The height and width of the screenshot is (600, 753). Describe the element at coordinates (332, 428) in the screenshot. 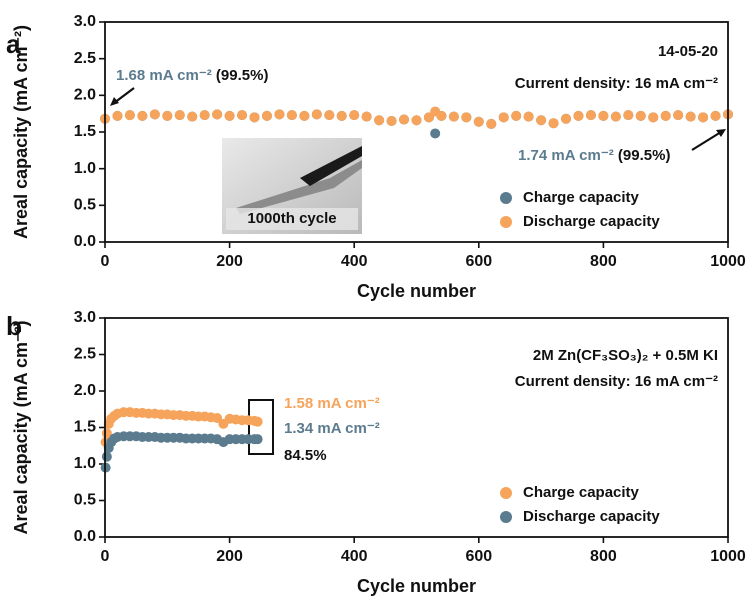

I see `annotation: 1.34 mA cm⁻²` at that location.